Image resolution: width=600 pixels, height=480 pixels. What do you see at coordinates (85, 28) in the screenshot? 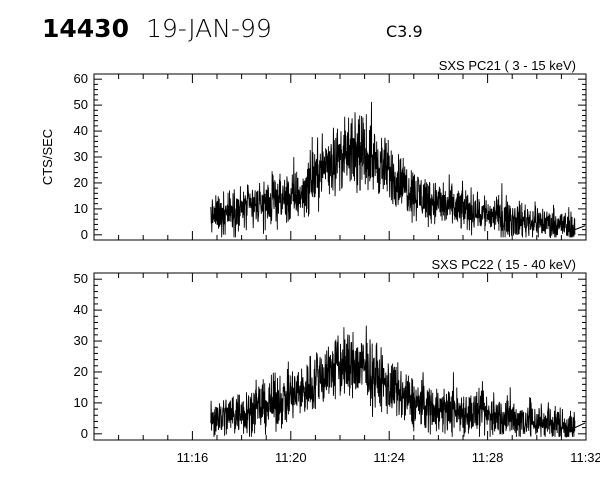
I see `event-id: 14430` at bounding box center [85, 28].